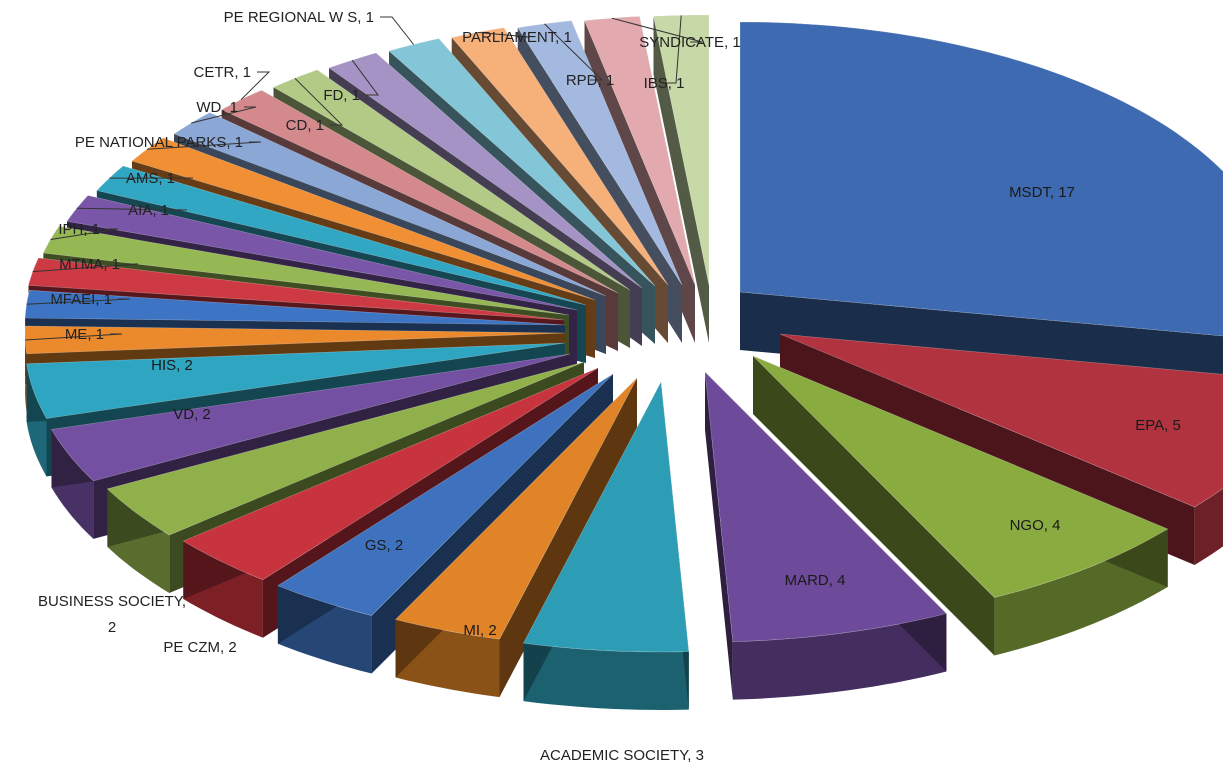  I want to click on leader-line-aia, so click(132, 209).